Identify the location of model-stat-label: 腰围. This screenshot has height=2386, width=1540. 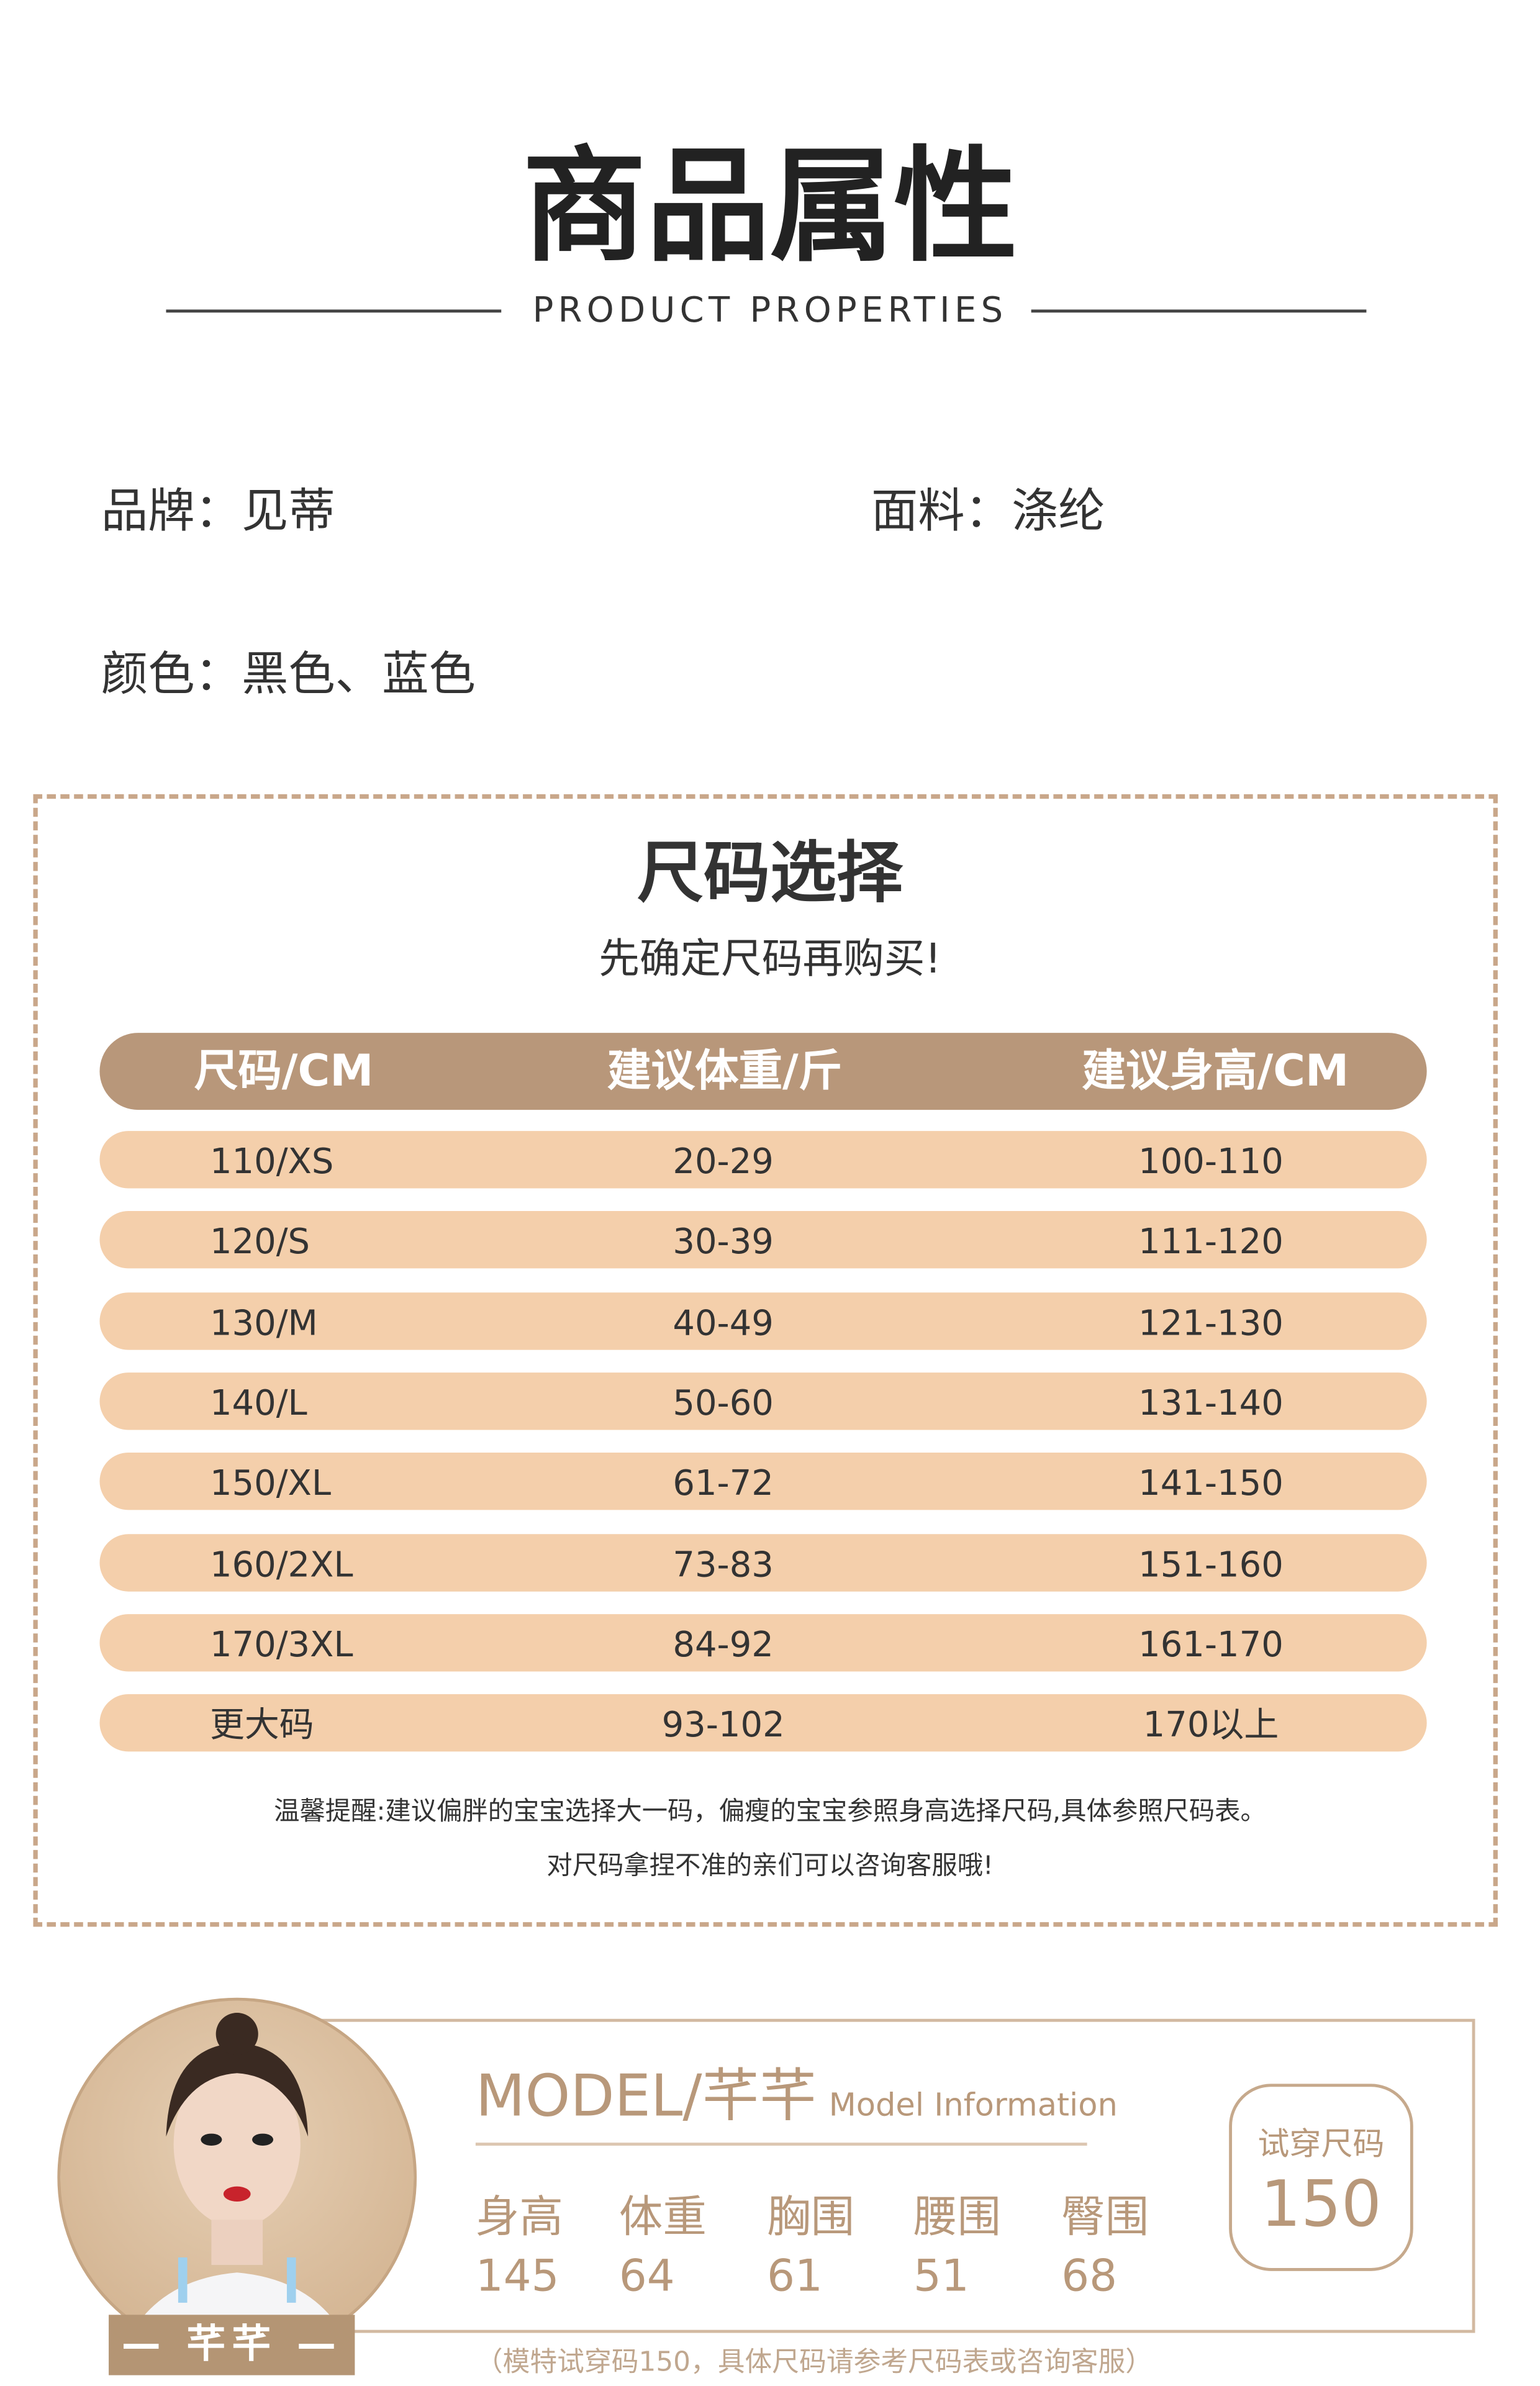
(958, 2216).